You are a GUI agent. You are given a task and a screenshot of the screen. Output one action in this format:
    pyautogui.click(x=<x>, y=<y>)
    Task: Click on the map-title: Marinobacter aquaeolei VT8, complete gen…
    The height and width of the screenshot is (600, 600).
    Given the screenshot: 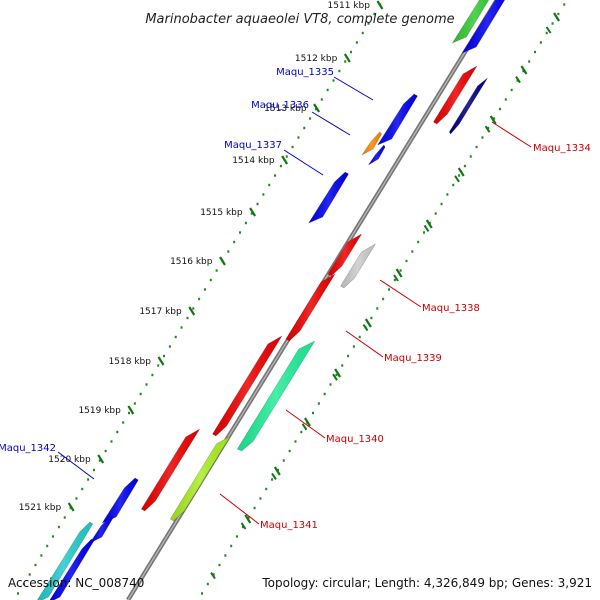 What is the action you would take?
    pyautogui.click(x=299, y=19)
    